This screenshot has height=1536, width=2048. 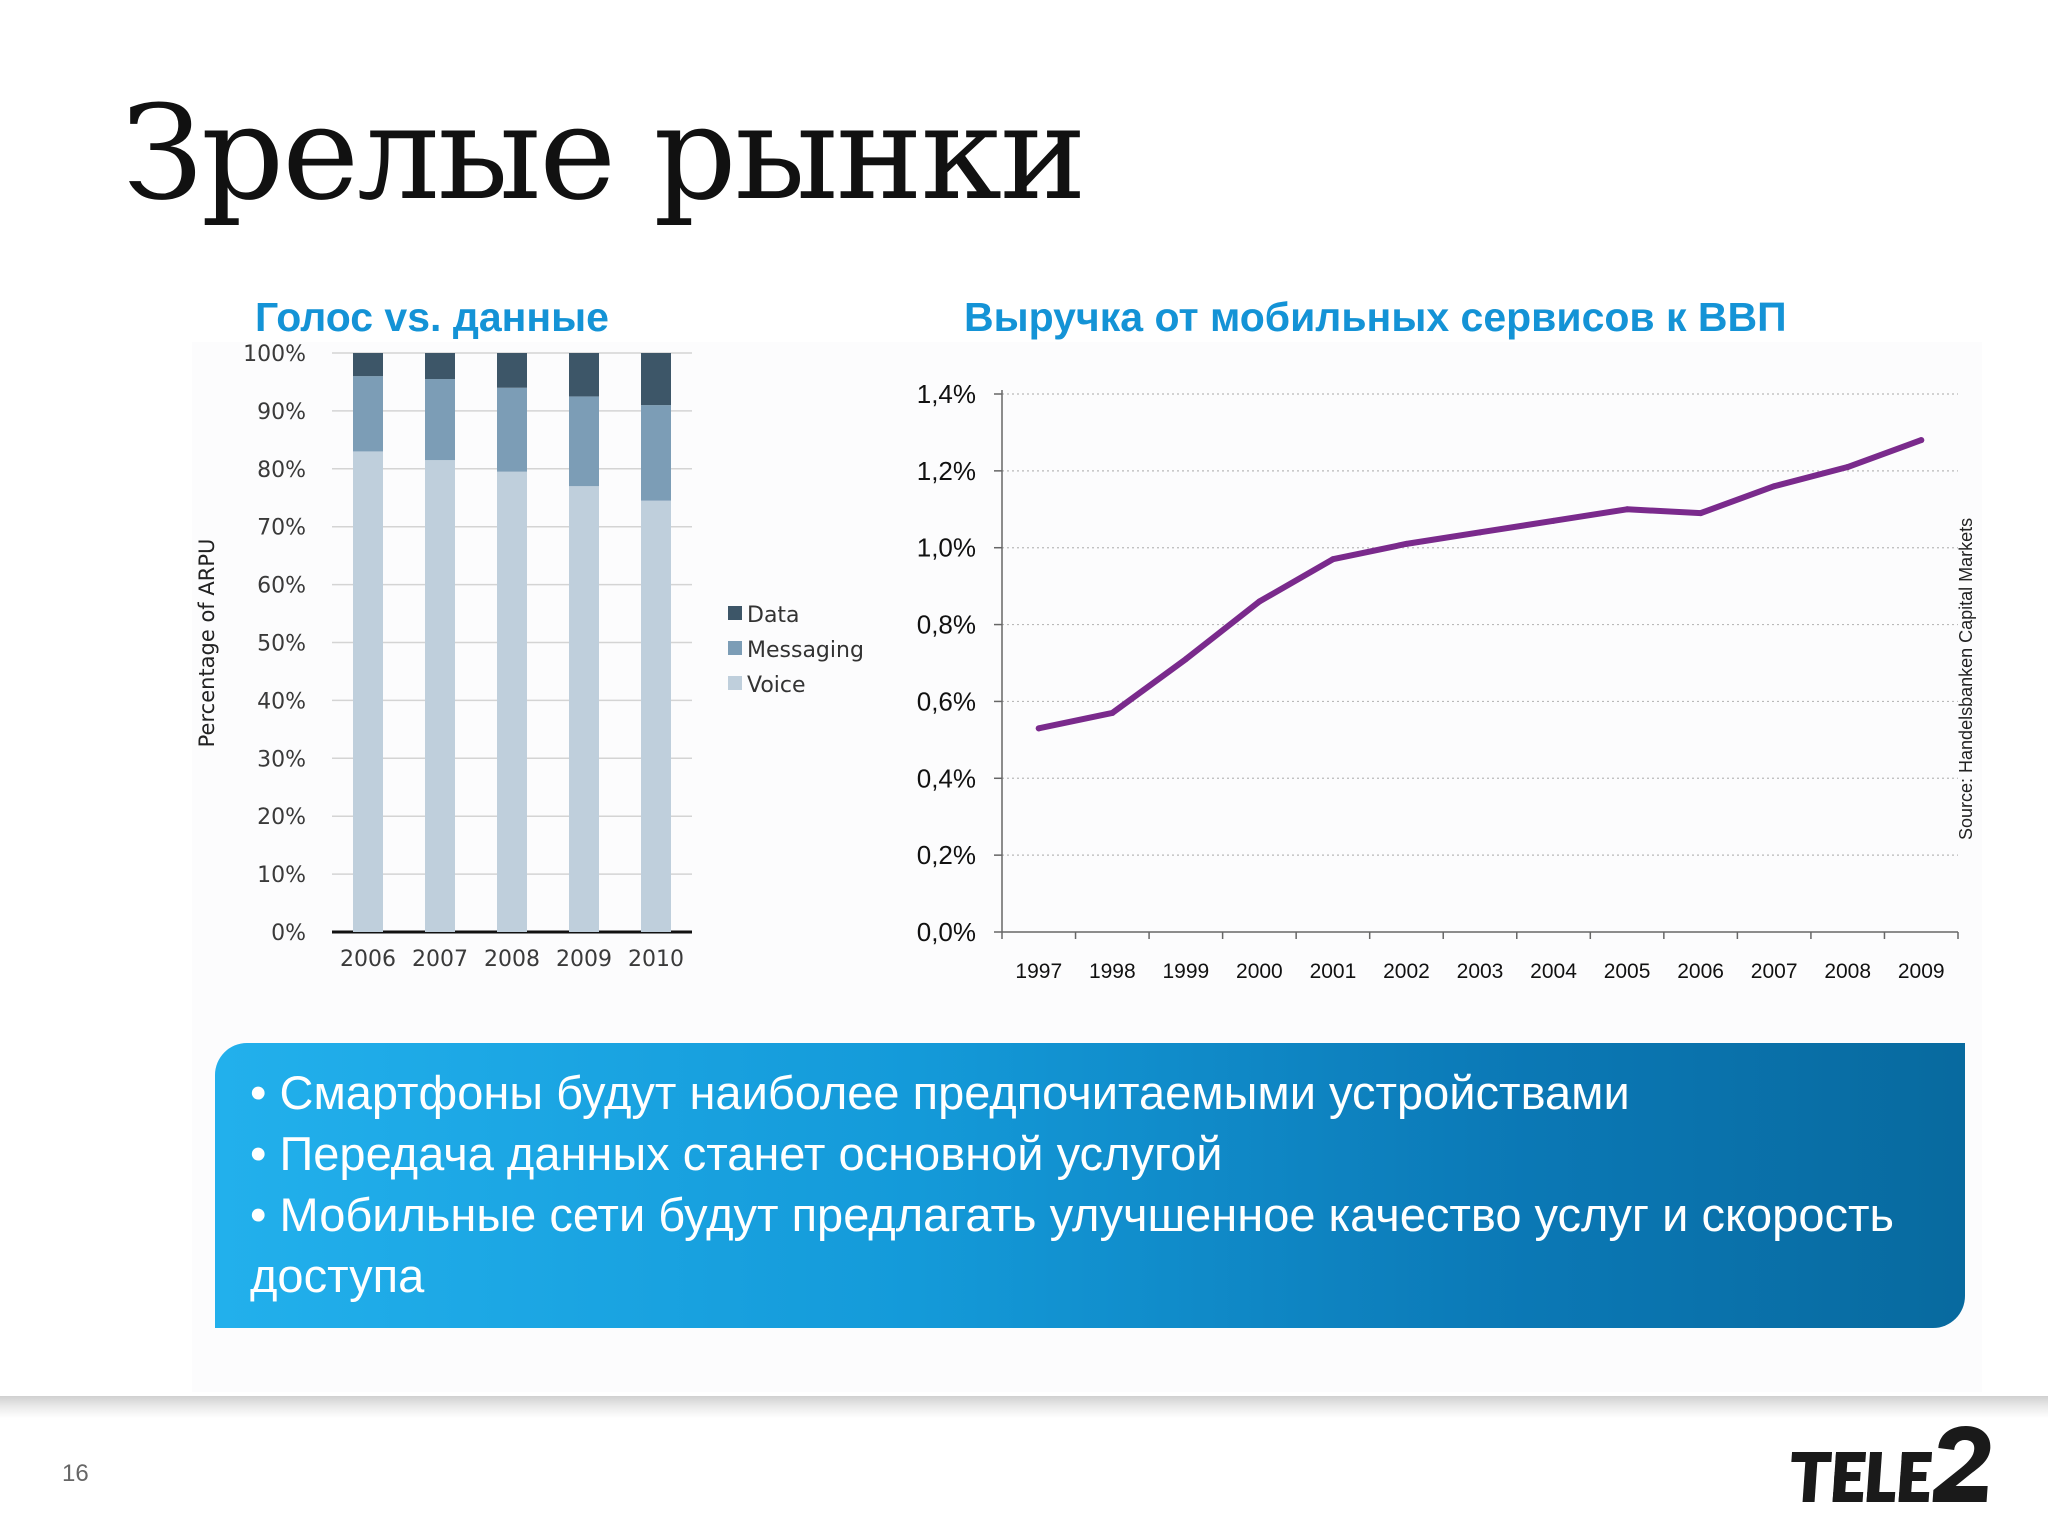 I want to click on bar-y-tick-label: 20%, so click(x=281, y=817).